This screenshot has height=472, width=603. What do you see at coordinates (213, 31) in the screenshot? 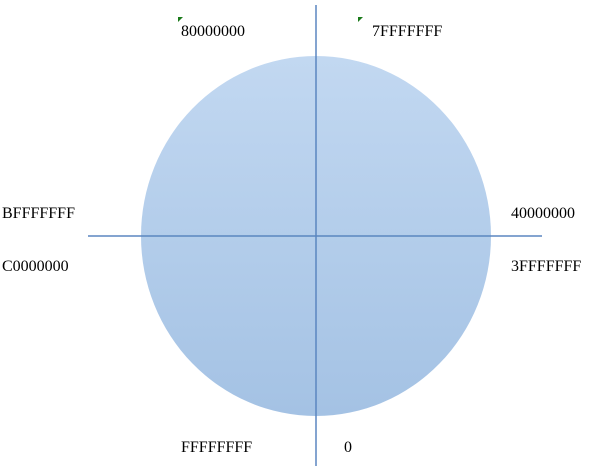
I see `label-top-left: 80000000` at bounding box center [213, 31].